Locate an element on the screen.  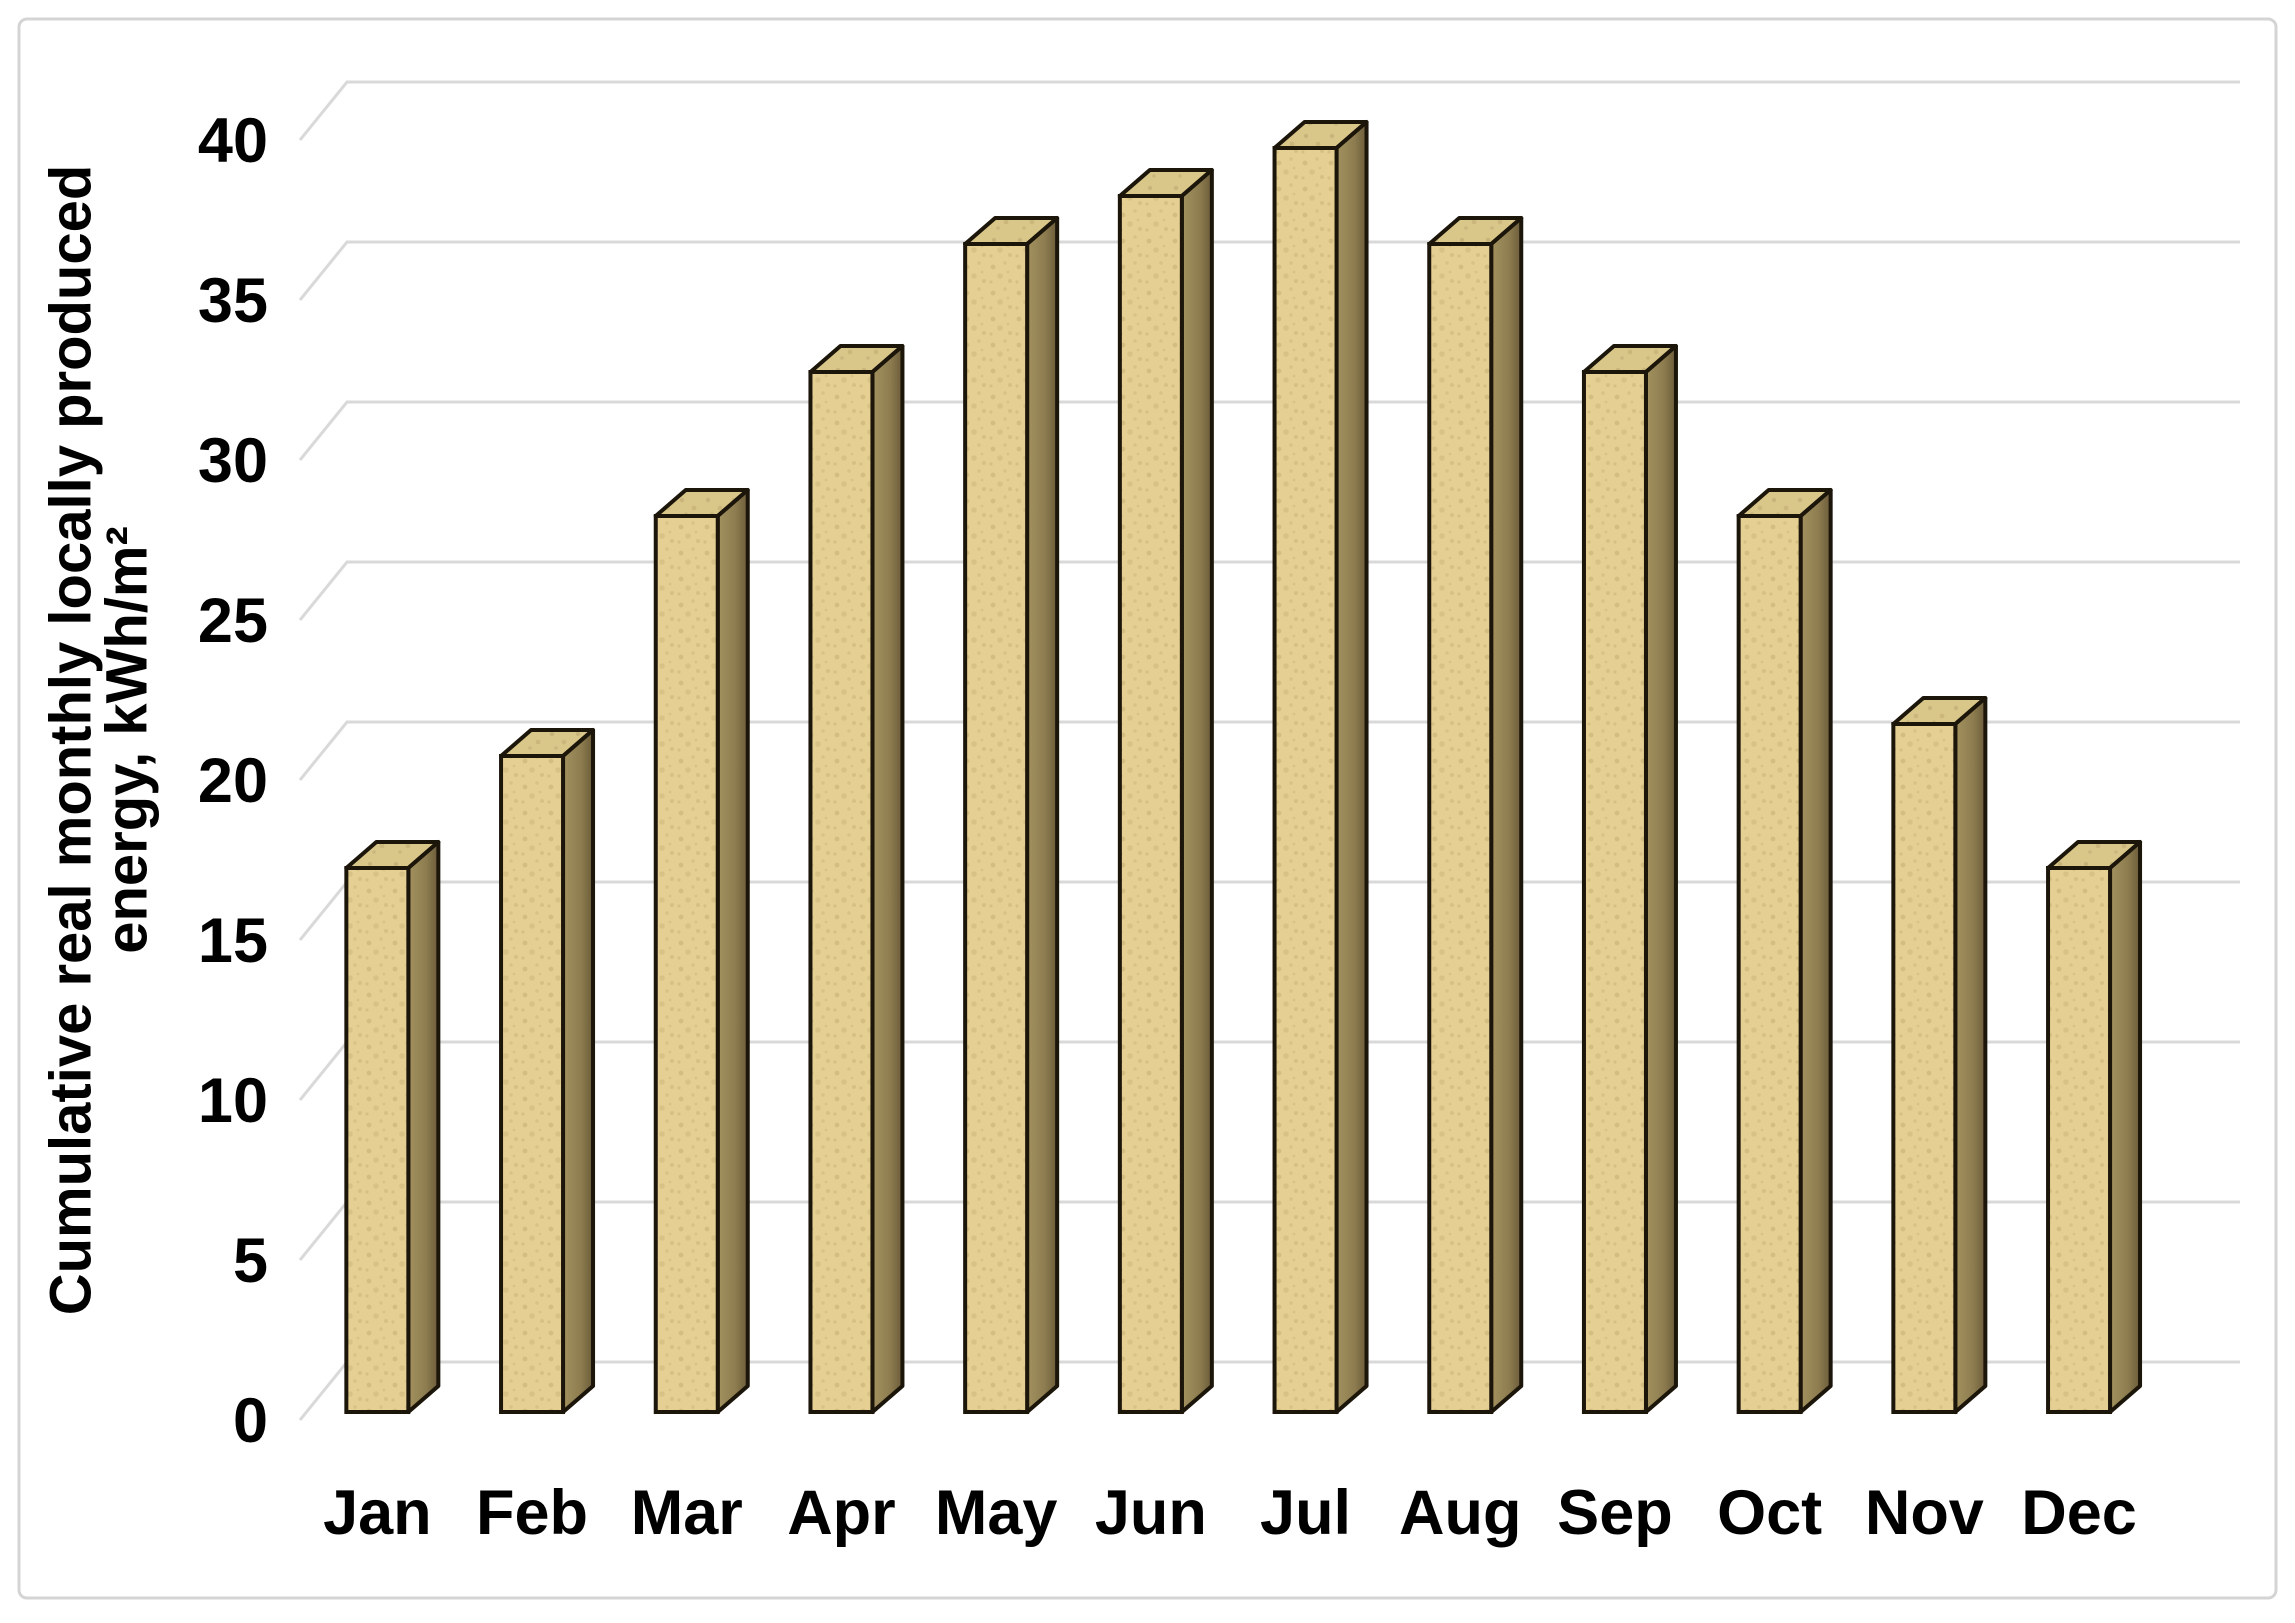
x-tick-label: Jul is located at coordinates (1305, 1513).